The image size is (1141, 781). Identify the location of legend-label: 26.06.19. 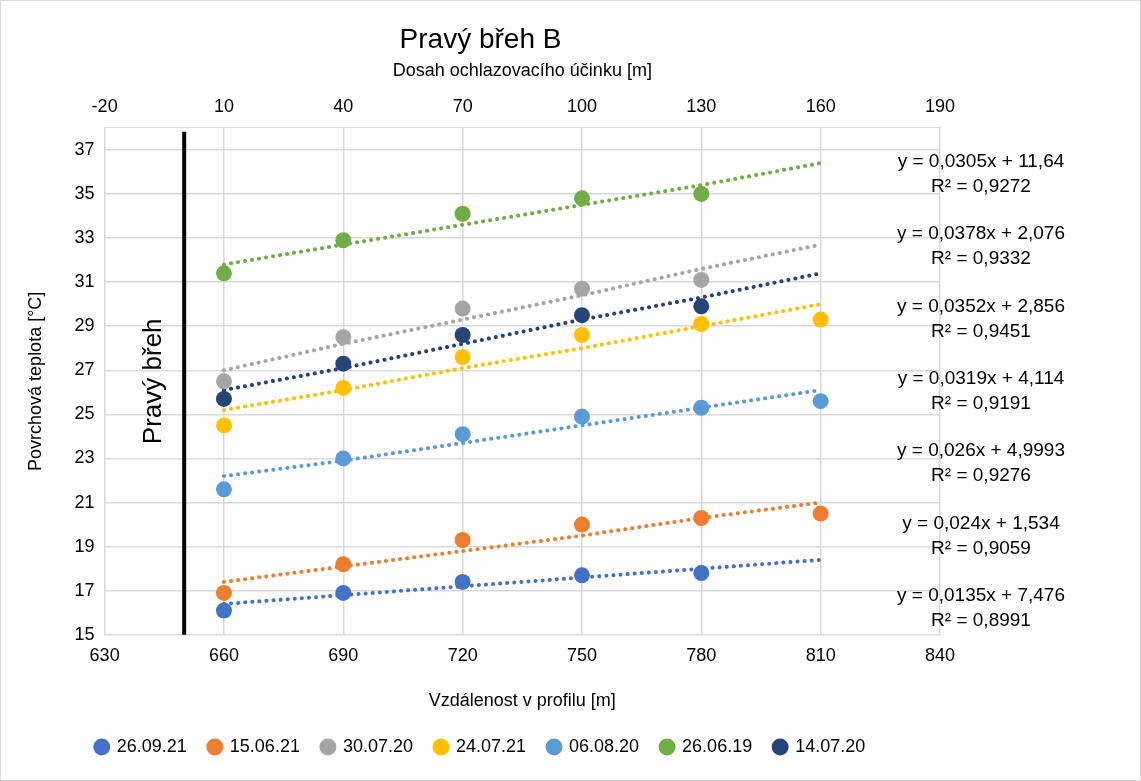
(717, 745).